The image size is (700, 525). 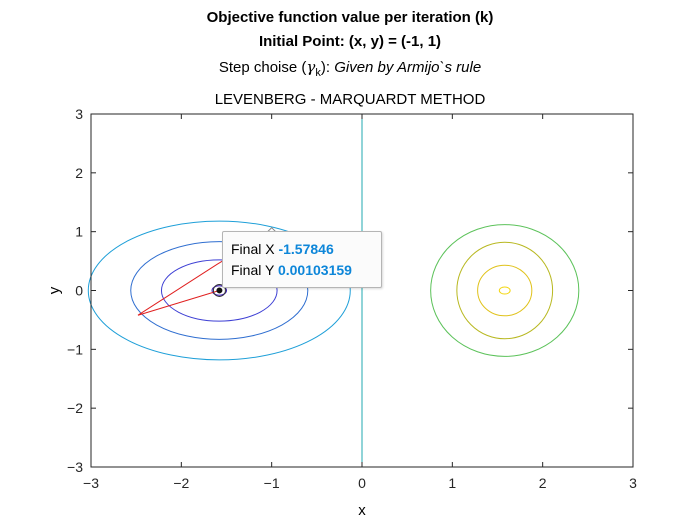 I want to click on final-point-marker, so click(x=219, y=290).